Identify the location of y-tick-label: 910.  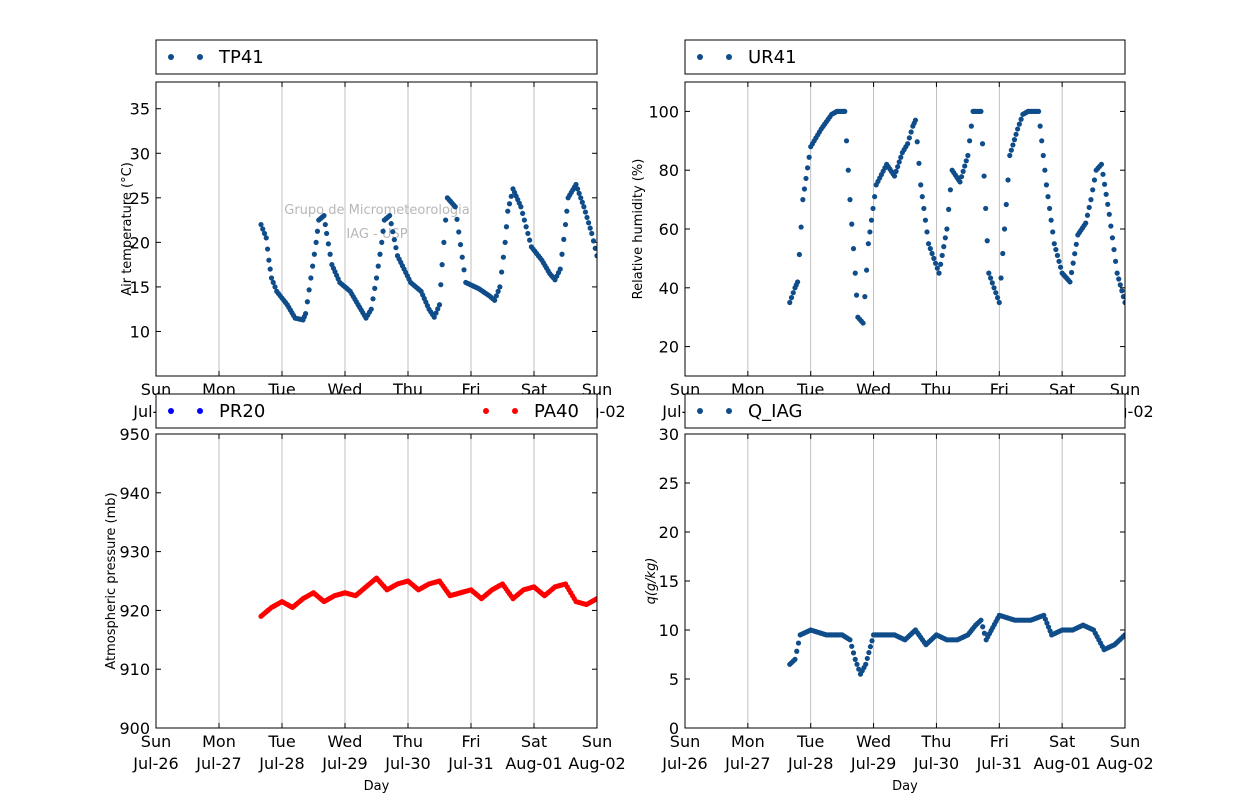
(134, 669).